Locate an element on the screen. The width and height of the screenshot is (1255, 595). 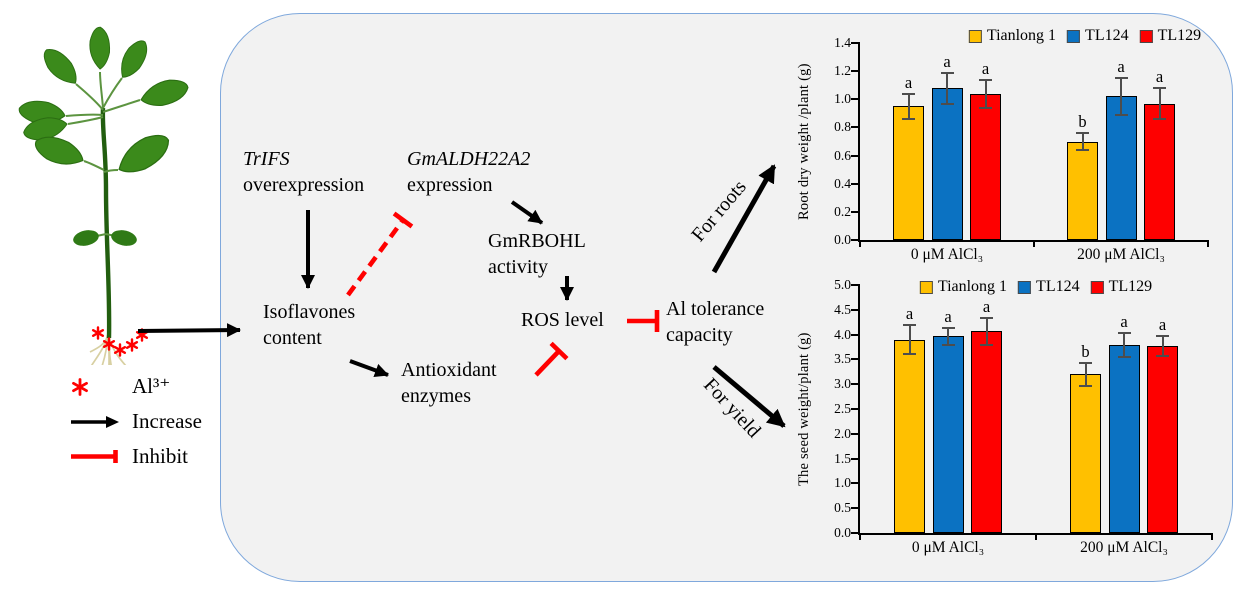
key-row-increase: Increase is located at coordinates (136, 421).